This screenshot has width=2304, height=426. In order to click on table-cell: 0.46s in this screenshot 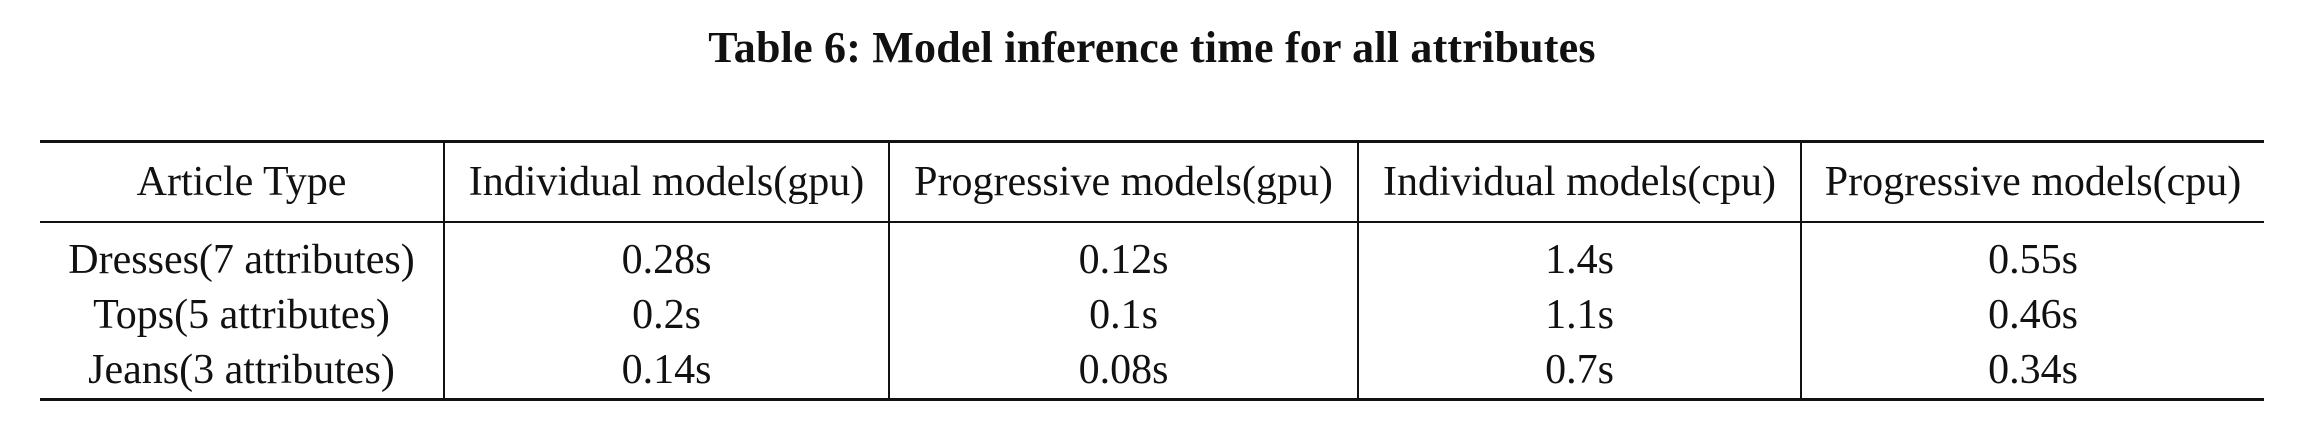, I will do `click(2032, 315)`.